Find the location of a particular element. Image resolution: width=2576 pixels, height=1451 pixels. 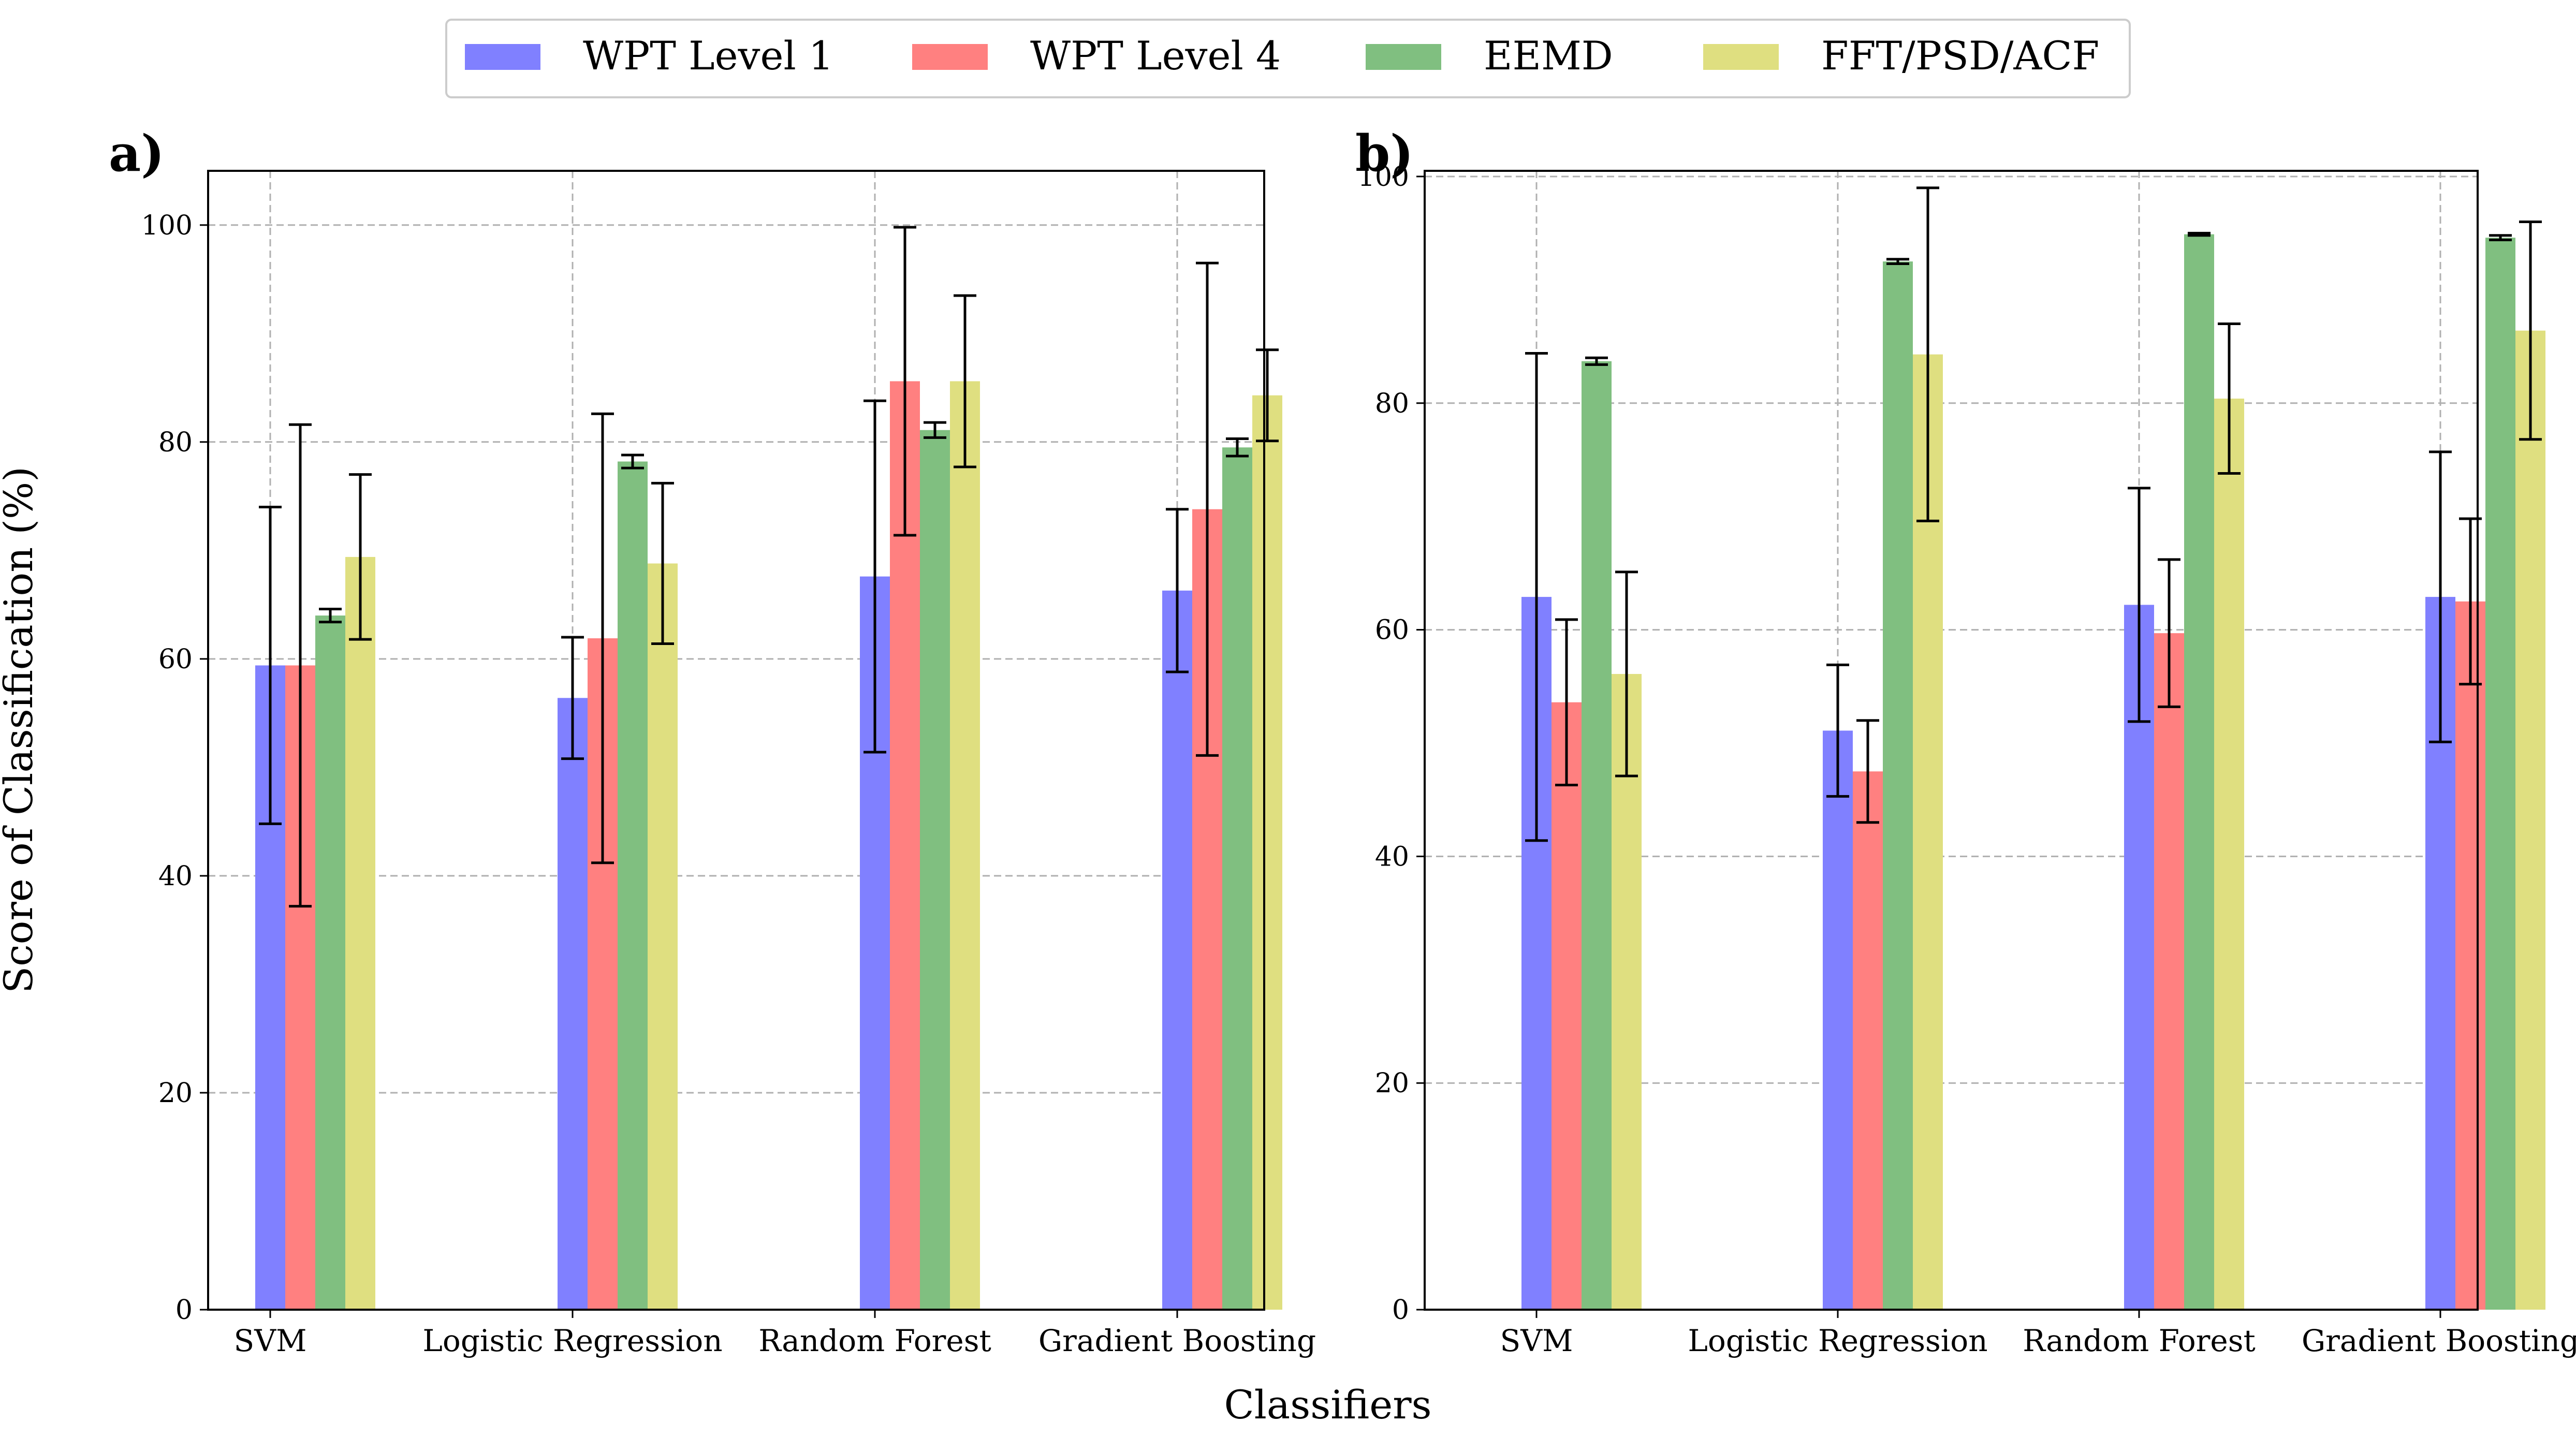

legend-swatch-eemd is located at coordinates (1404, 57).